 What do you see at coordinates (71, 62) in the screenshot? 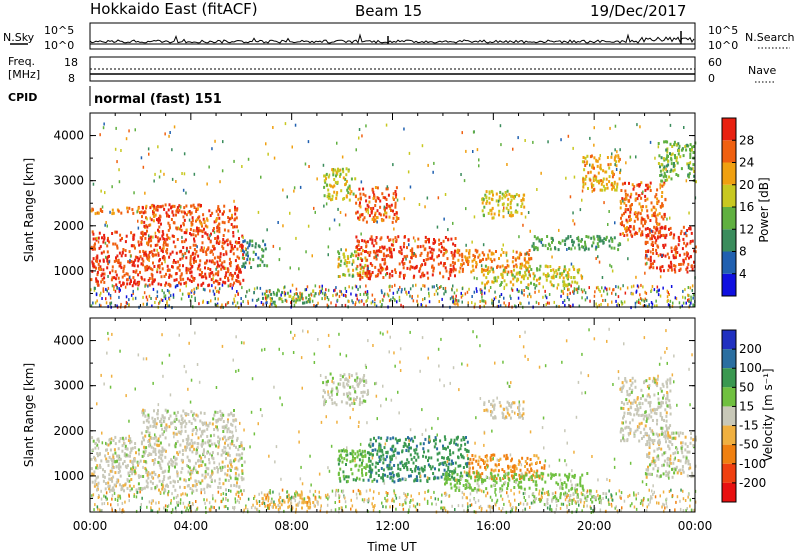
I see `freq-tick-18: 18` at bounding box center [71, 62].